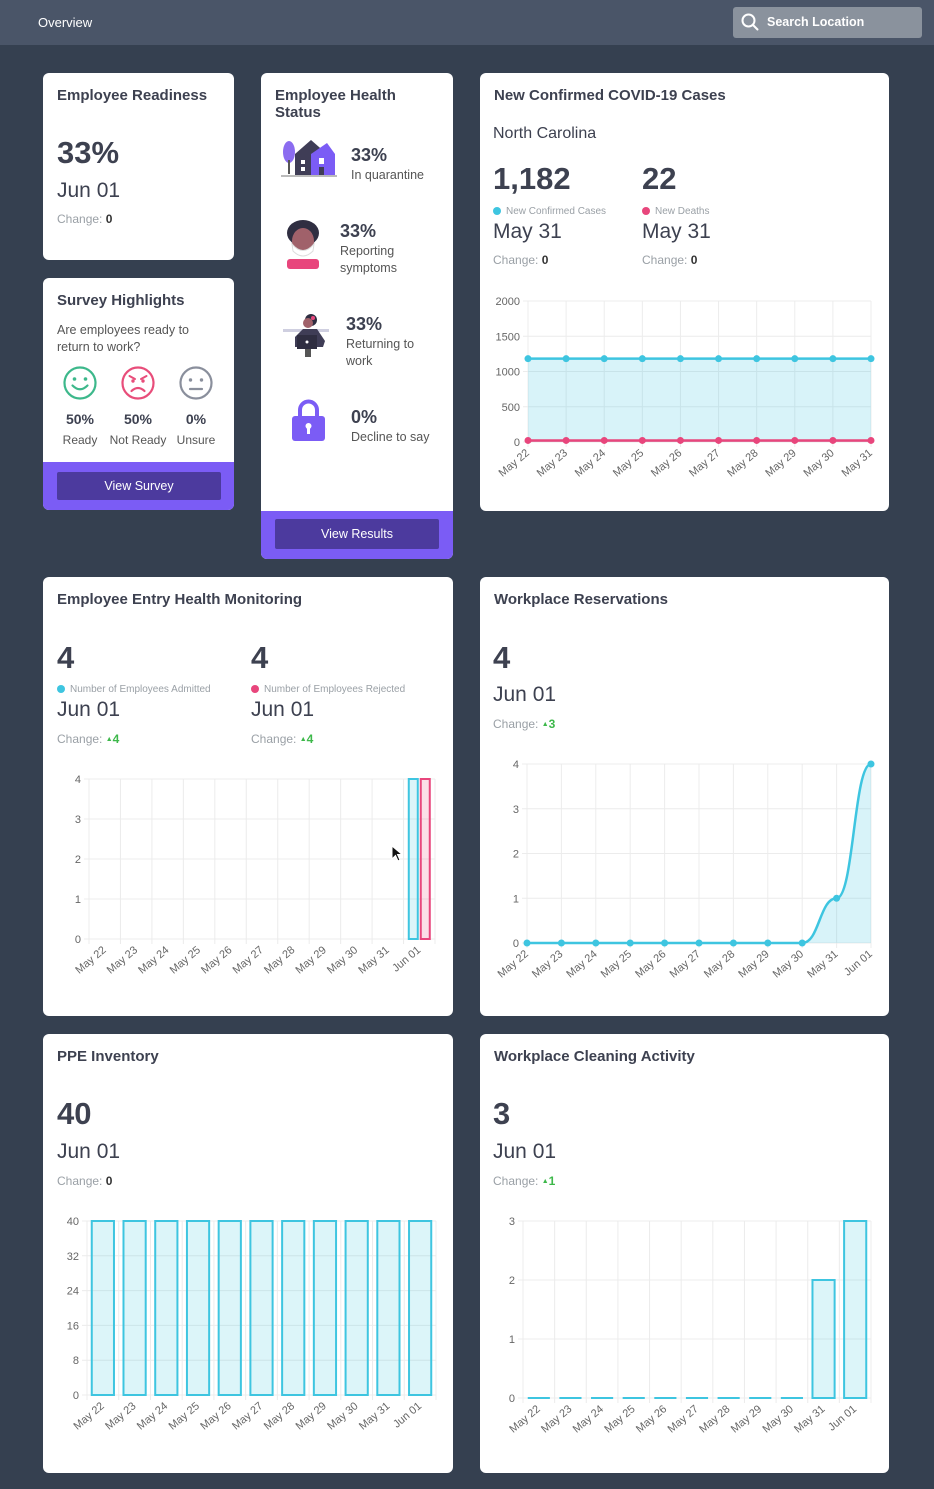 The width and height of the screenshot is (934, 1489). I want to click on health-returning-label: Returning to work, so click(380, 352).